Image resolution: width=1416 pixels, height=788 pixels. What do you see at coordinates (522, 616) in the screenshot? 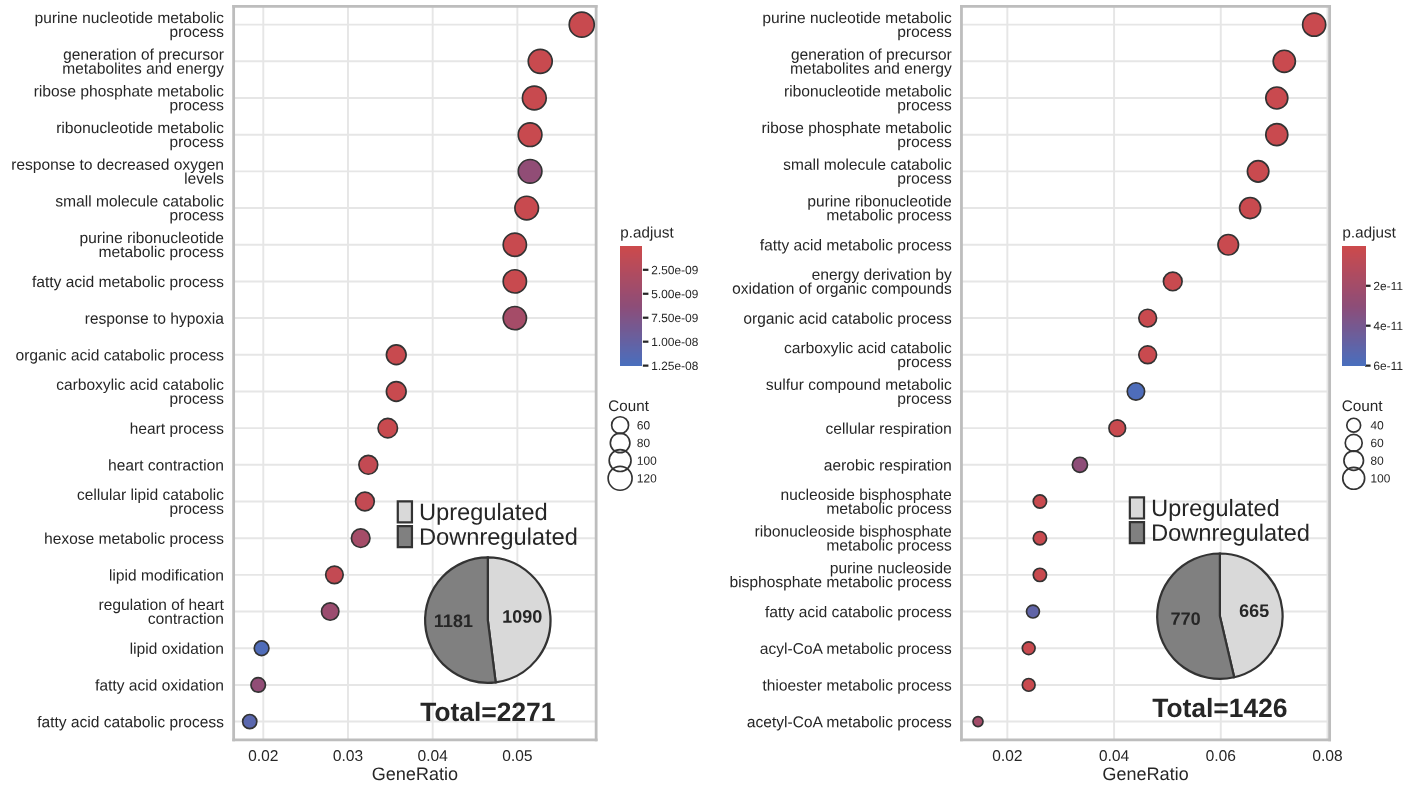
I see `data-label: 1090` at bounding box center [522, 616].